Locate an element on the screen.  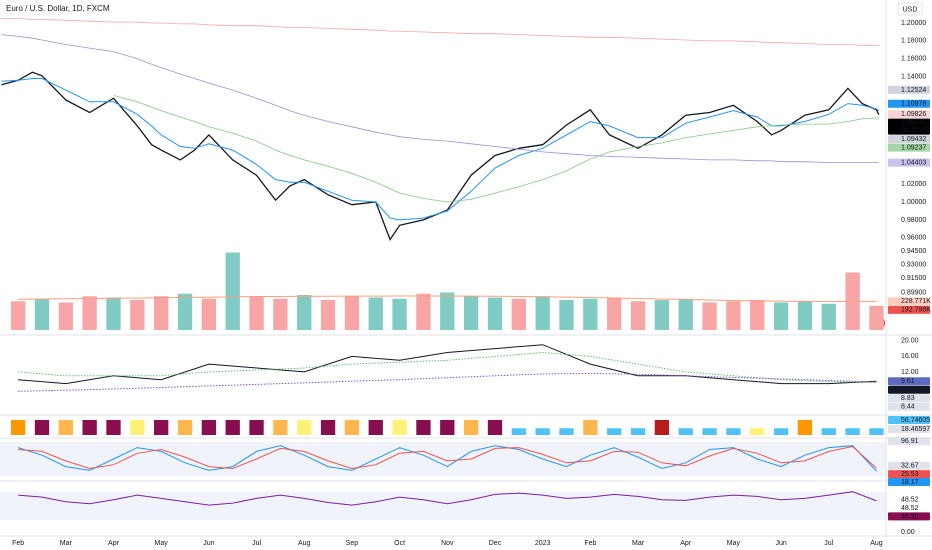
y-tick-label: 1.02000 is located at coordinates (913, 184).